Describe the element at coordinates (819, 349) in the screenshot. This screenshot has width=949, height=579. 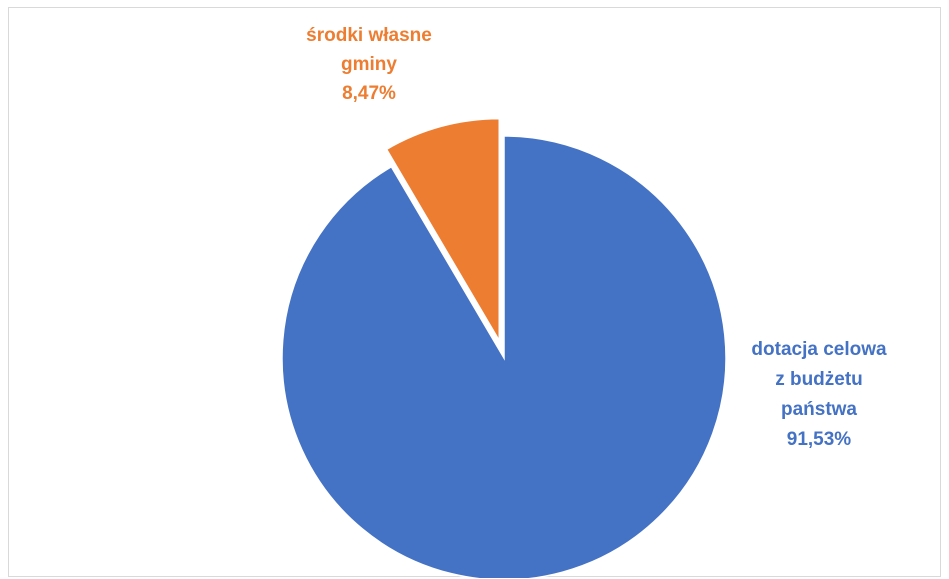
I see `slice-name-line: dotacja celowa` at that location.